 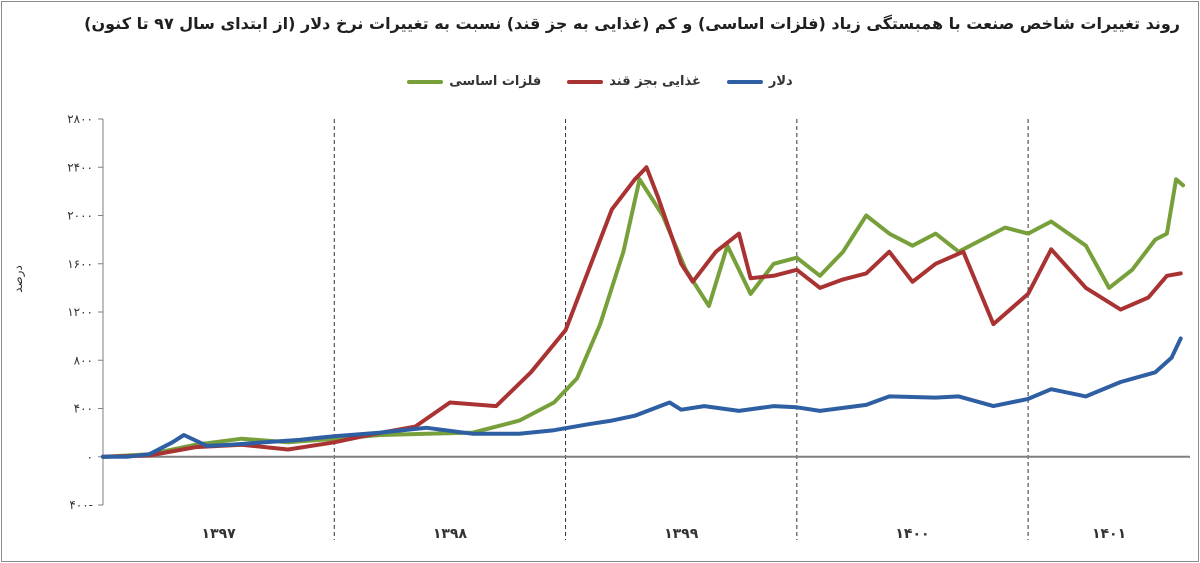 I want to click on y-tick-labels: ۴۰۰- ۰ ۴۰۰ ۸۰۰ ۱۲۰۰ ۱۶۰۰ ۲۰۰۰ ۲۴۰۰ ۲۸۰۰, so click(x=80, y=312).